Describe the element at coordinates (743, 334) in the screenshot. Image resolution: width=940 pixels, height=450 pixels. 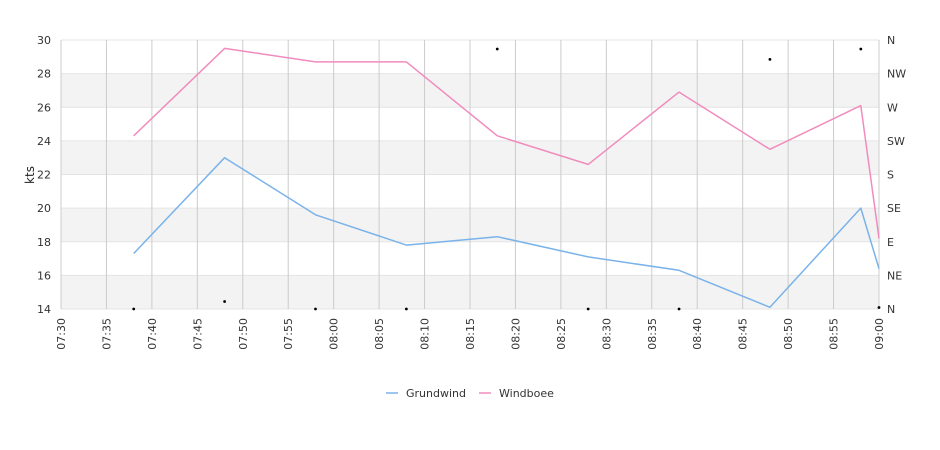
I see `x-tick-label: 08:45` at that location.